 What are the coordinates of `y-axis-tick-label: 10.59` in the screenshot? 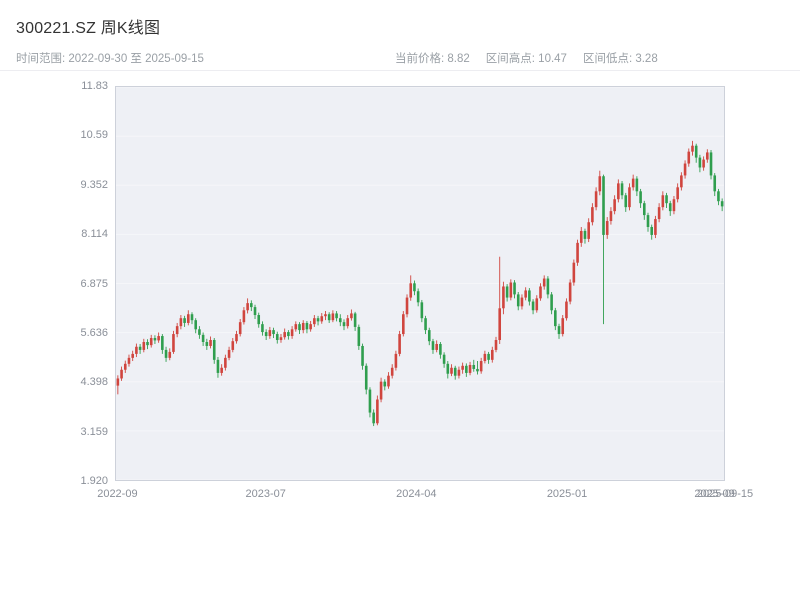 It's located at (94, 135).